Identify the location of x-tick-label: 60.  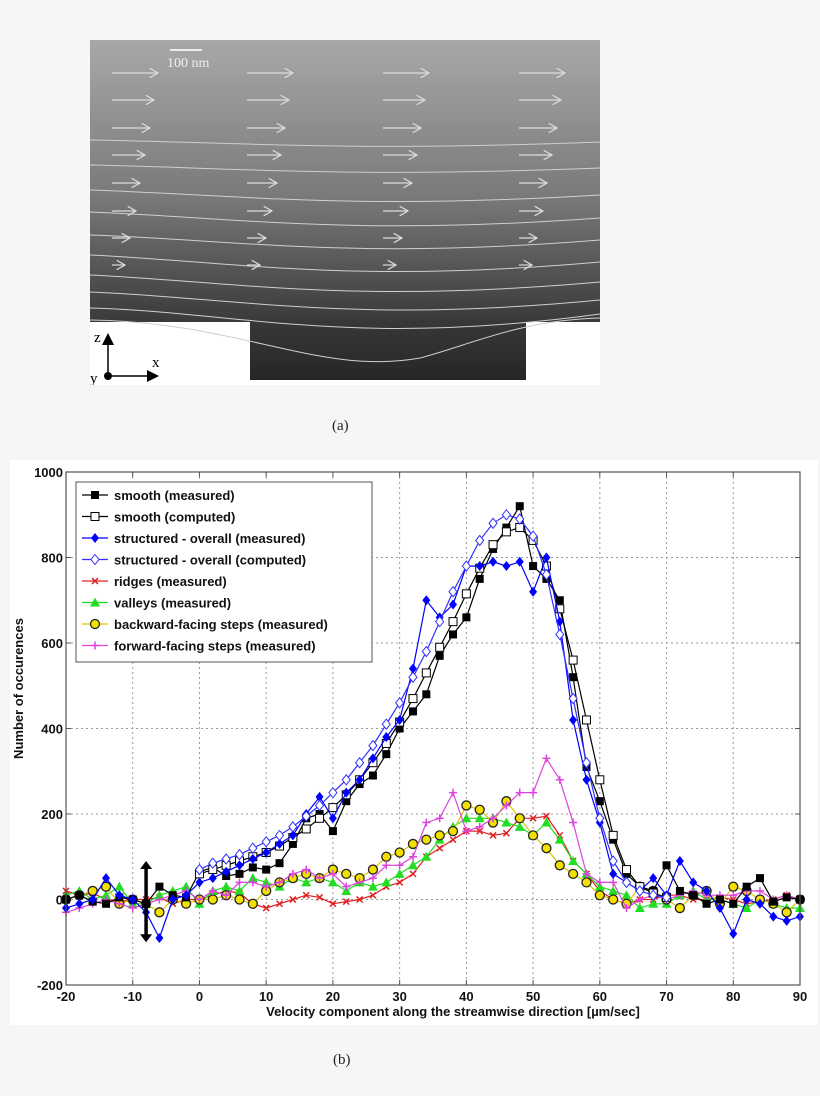
(600, 996).